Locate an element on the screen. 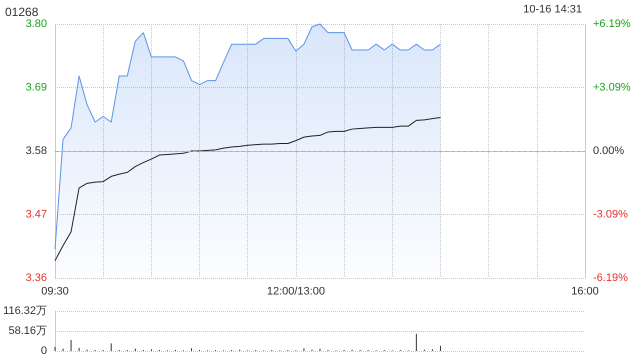 This screenshot has width=640, height=360. y2-tick-label: +3.09% is located at coordinates (612, 88).